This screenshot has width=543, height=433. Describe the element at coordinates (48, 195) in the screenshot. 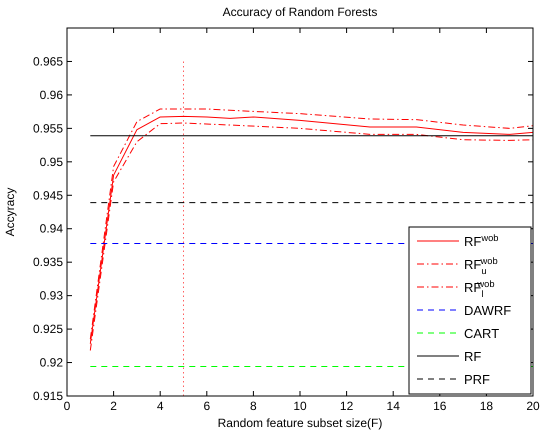

I see `y-tick-label: 0.945` at that location.